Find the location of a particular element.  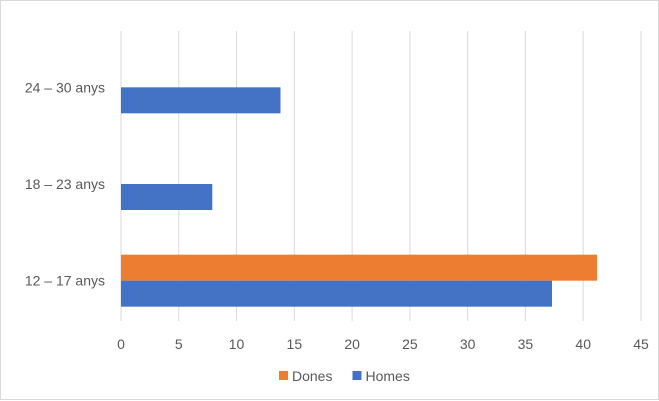

legend-swatch-homes is located at coordinates (357, 375).